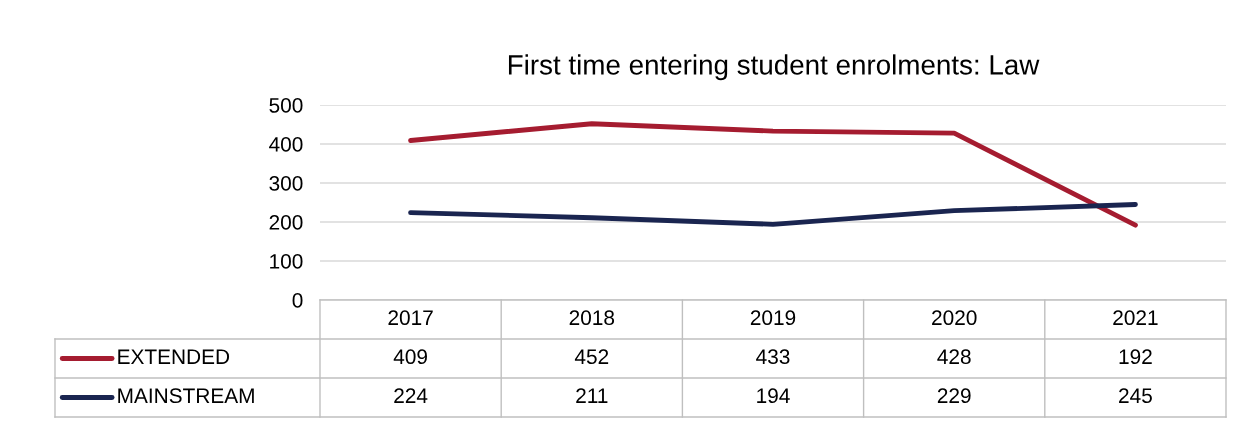 The width and height of the screenshot is (1245, 430). What do you see at coordinates (773, 396) in the screenshot?
I see `data-label: 194` at bounding box center [773, 396].